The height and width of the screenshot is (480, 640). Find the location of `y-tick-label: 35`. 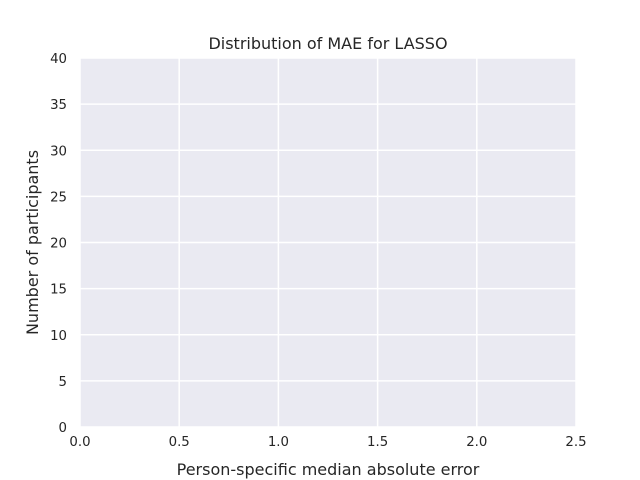

y-tick-label: 35 is located at coordinates (58, 105).